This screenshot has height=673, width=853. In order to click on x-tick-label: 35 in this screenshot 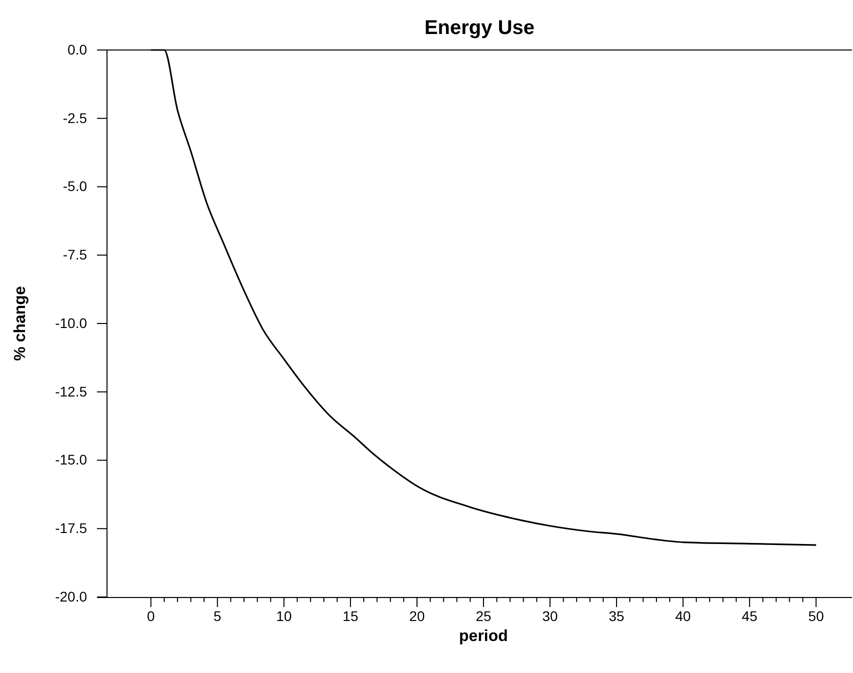, I will do `click(616, 616)`.